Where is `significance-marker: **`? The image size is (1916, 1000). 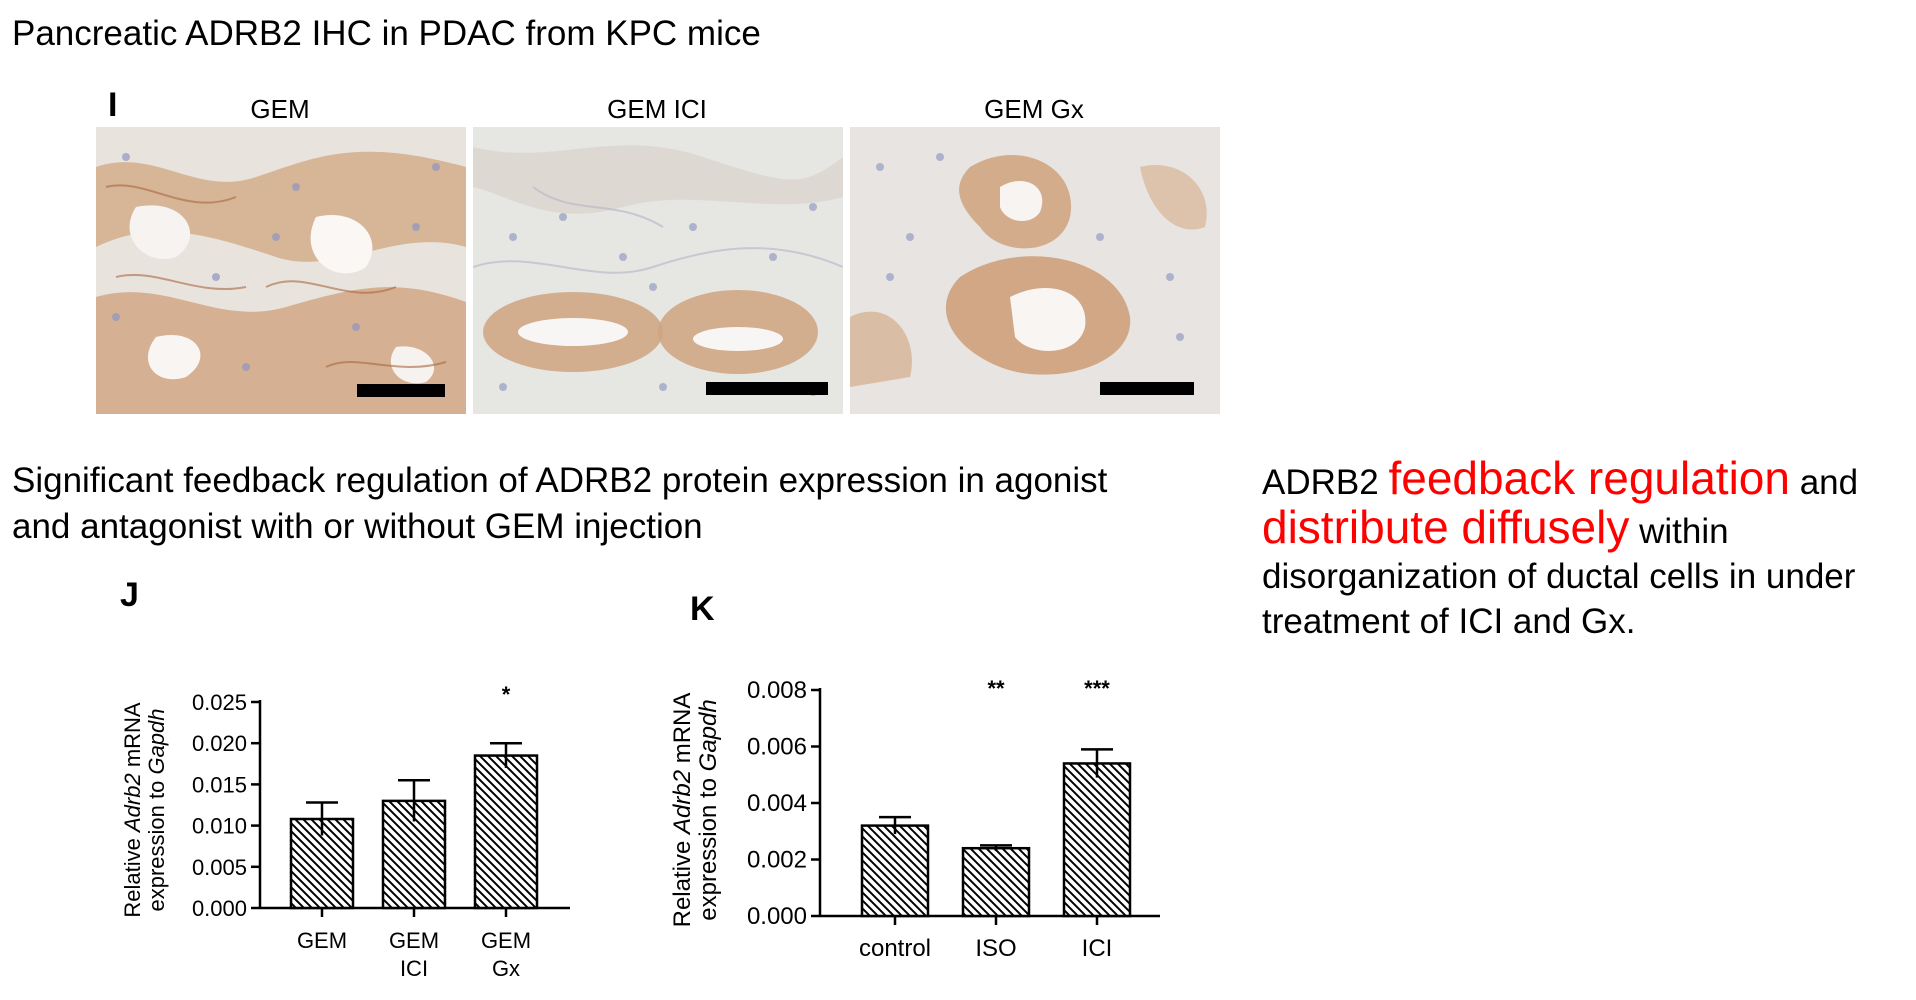 significance-marker: ** is located at coordinates (996, 688).